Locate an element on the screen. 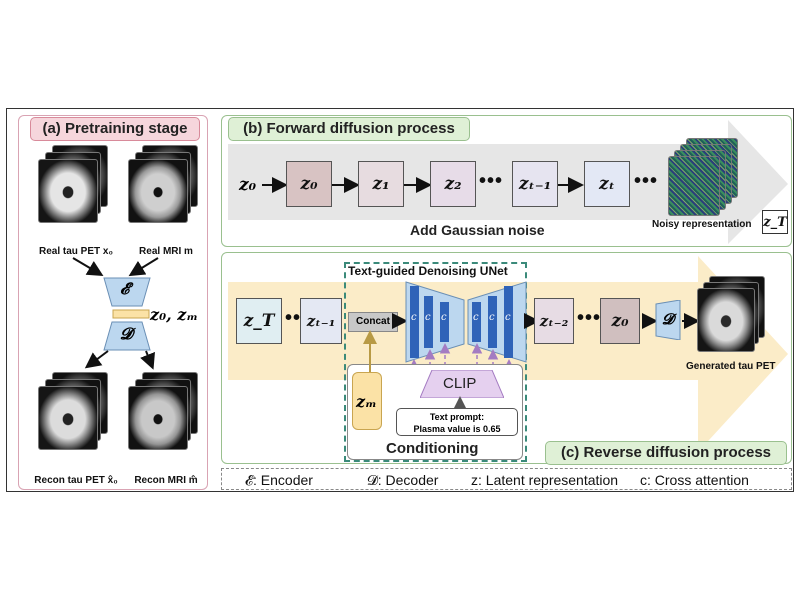  reverse-z0-box: z₀ is located at coordinates (620, 321).